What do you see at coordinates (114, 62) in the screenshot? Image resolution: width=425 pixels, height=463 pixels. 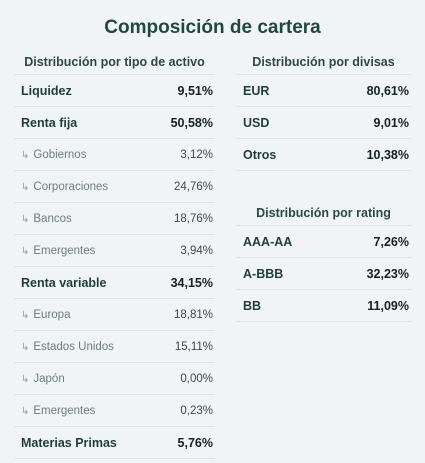 I see `asset-type-heading: Distribución por tipo de activo` at bounding box center [114, 62].